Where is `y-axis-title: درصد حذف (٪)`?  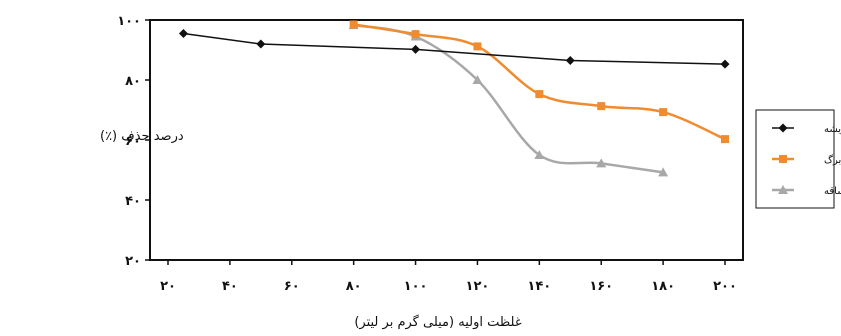
y-axis-title: درصد حذف (٪) is located at coordinates (142, 136).